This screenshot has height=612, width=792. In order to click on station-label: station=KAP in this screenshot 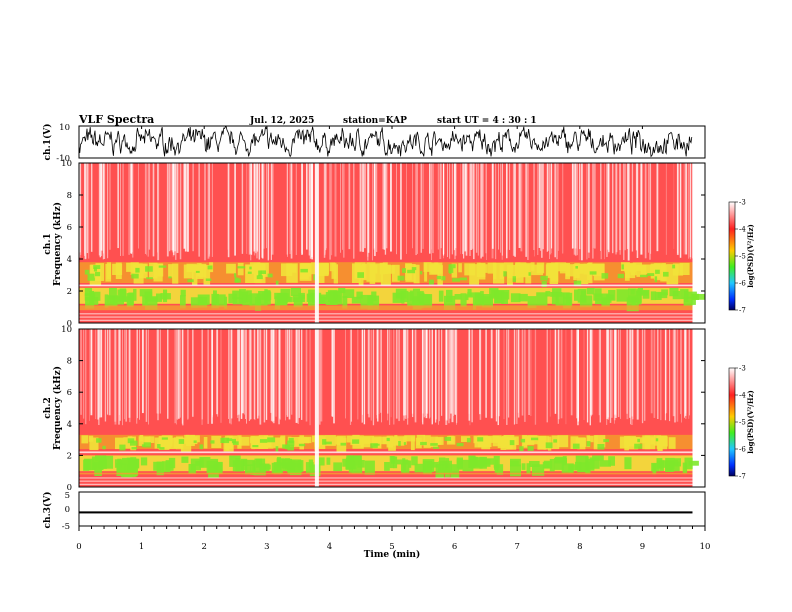, I will do `click(375, 121)`.